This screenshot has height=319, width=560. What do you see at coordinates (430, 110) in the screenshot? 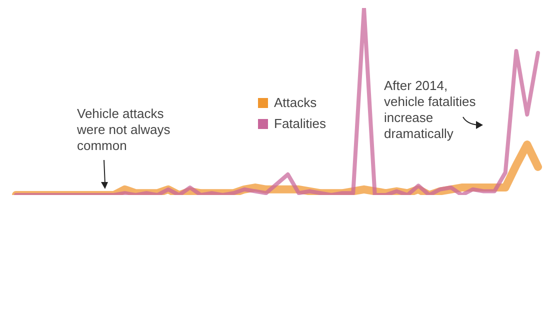
I see `annotation: After 2014, vehicle fatalities increase dramatically` at bounding box center [430, 110].